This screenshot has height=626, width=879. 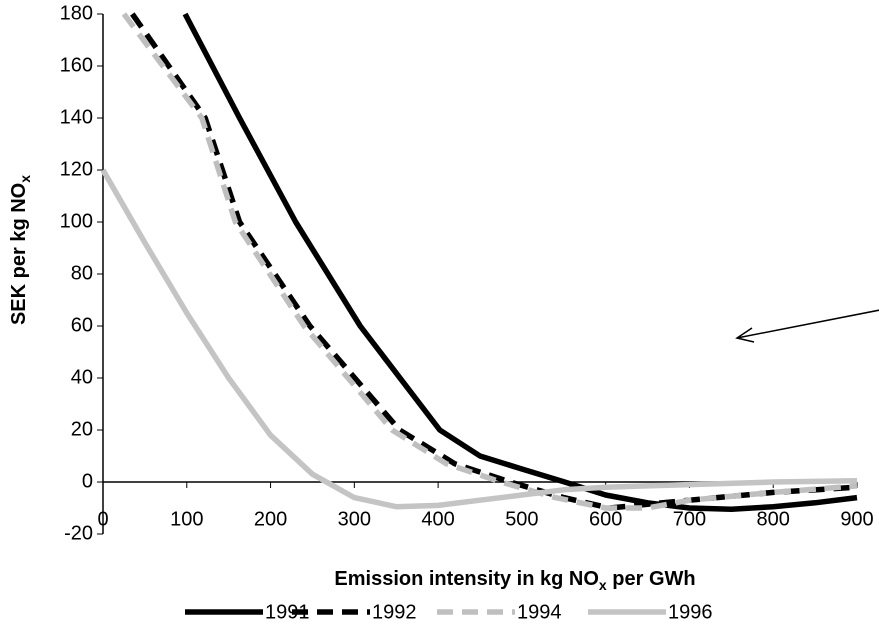 I want to click on y-tick-label: 100, so click(x=76, y=221).